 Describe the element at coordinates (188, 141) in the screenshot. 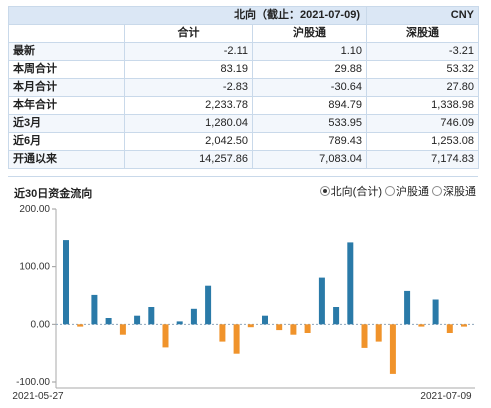

I see `cell-total: 2,042.50` at that location.